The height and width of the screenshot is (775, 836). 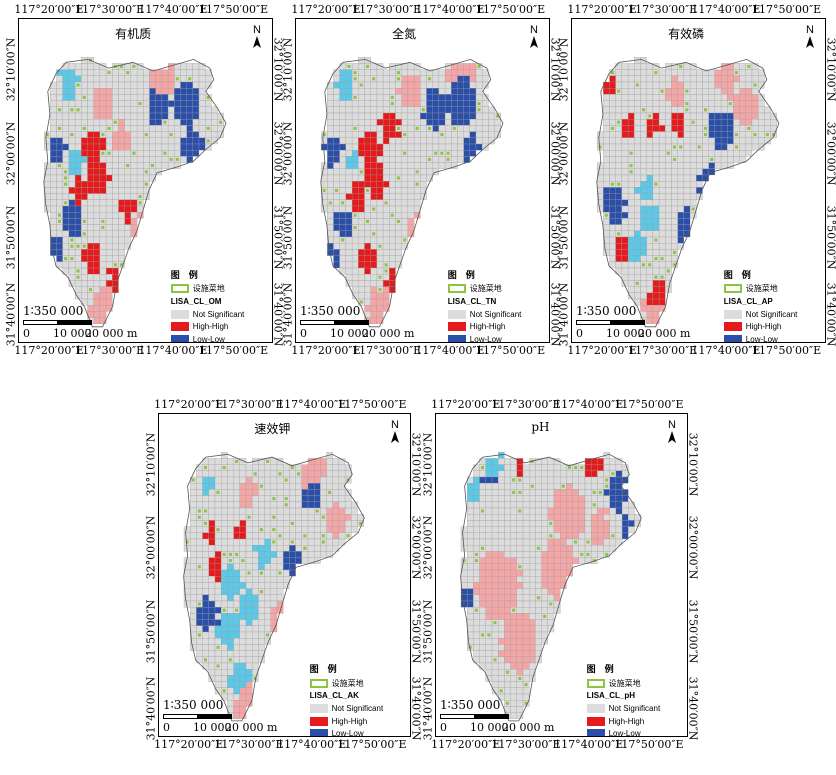 I want to click on lisa-field-label: LISA_CL_AP, so click(x=748, y=302).